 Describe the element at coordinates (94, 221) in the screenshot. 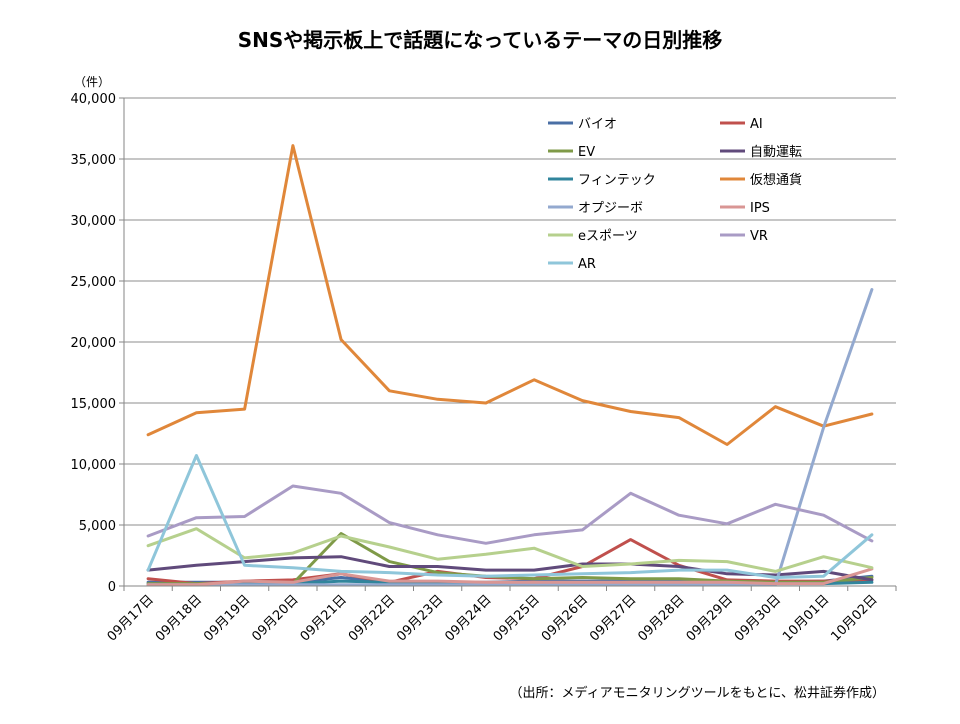

I see `y-tick-label: 30,000` at that location.